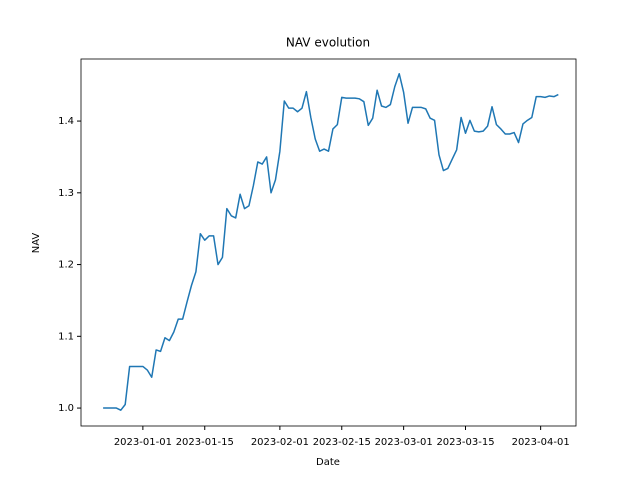 The height and width of the screenshot is (480, 640). Describe the element at coordinates (143, 442) in the screenshot. I see `x-tick-label: 2023-01-01` at that location.